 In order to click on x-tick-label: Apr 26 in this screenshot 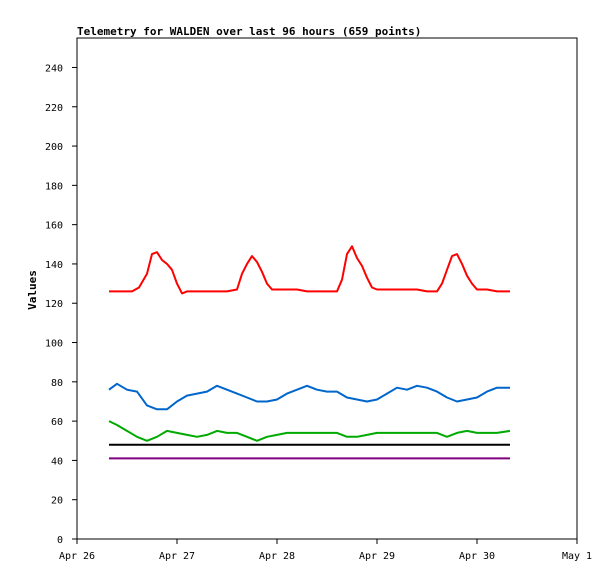, I will do `click(77, 556)`.